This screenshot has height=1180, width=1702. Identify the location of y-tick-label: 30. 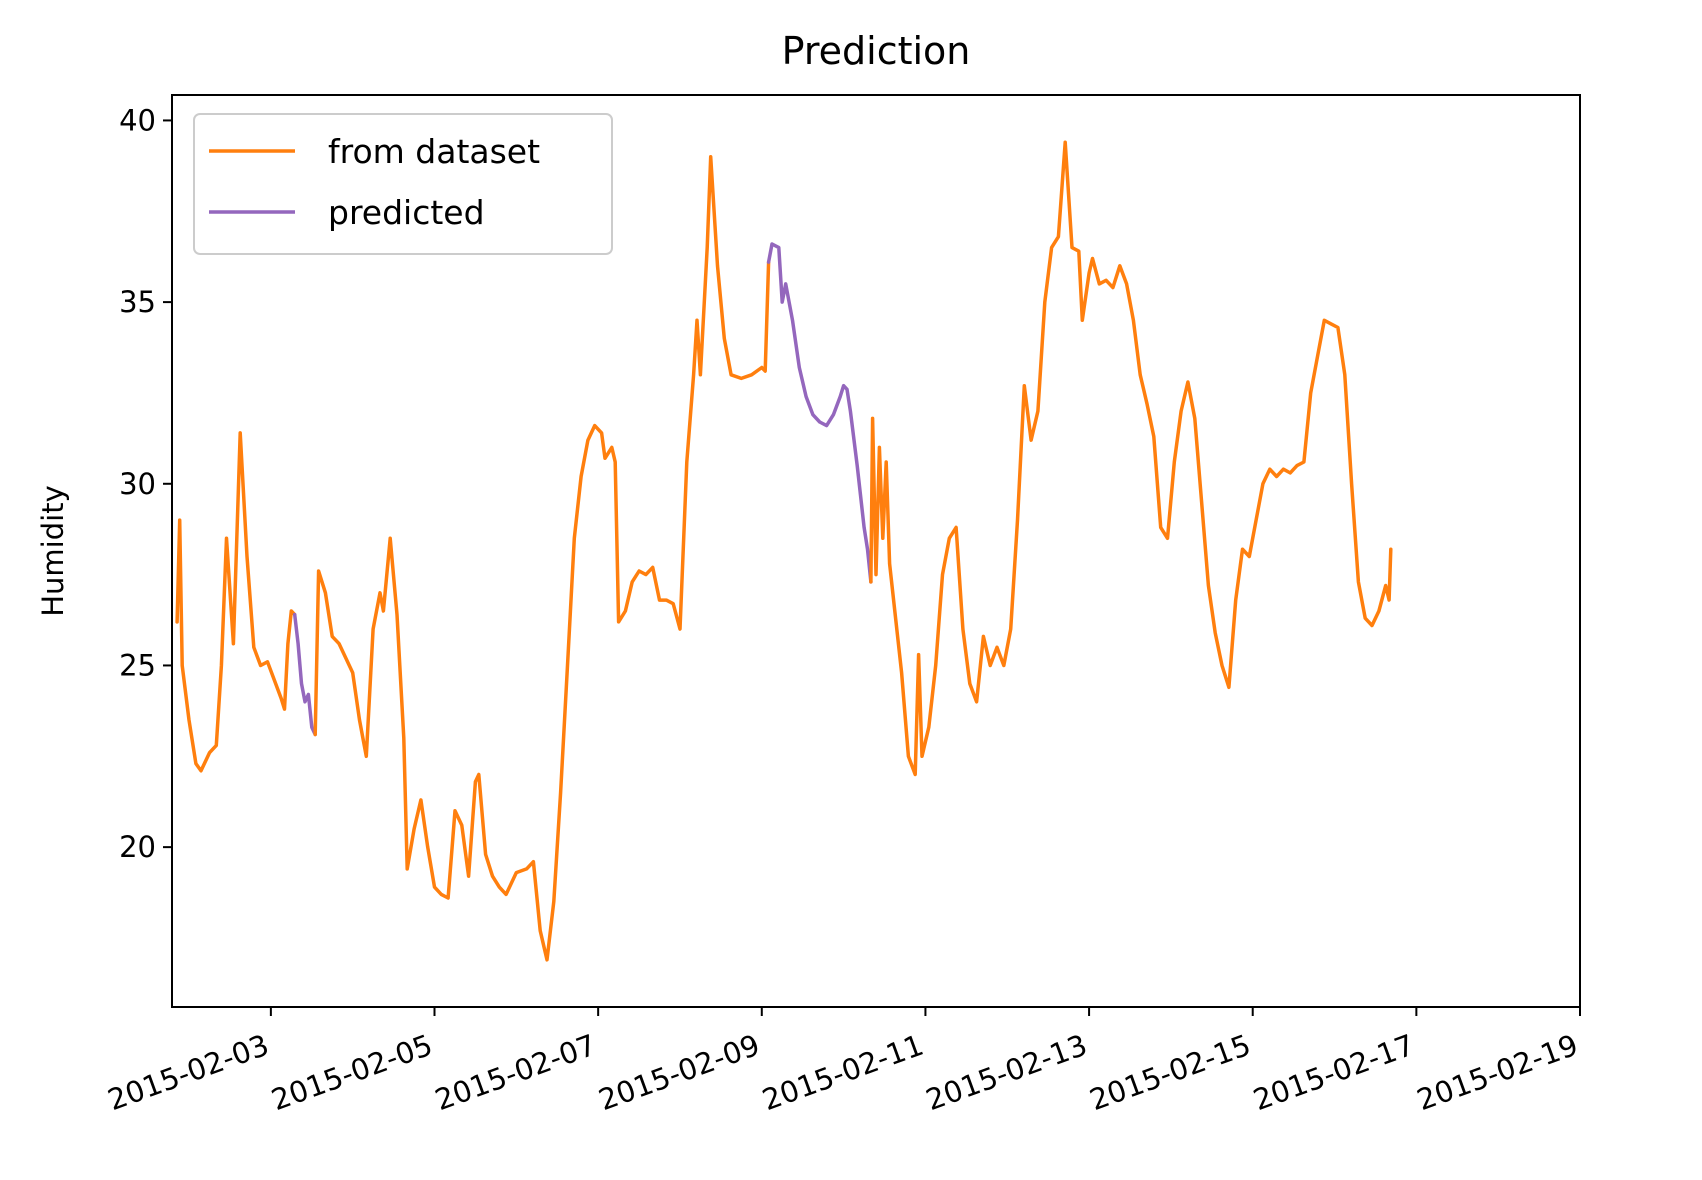
(137, 484).